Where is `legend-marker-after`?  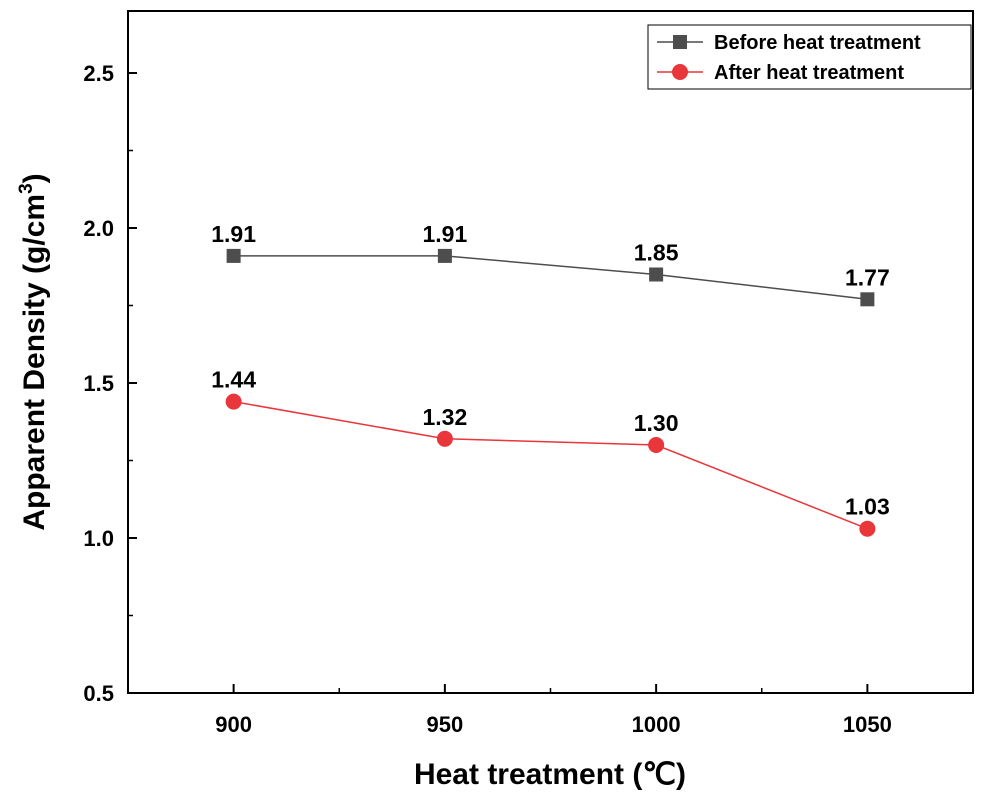 legend-marker-after is located at coordinates (680, 72).